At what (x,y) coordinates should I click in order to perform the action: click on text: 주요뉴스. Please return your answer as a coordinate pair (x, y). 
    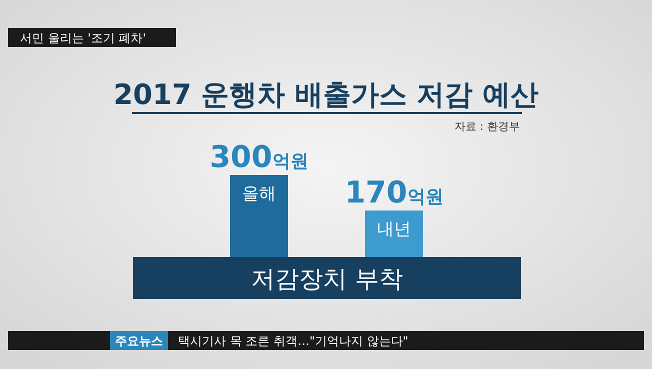
    Looking at the image, I should click on (139, 341).